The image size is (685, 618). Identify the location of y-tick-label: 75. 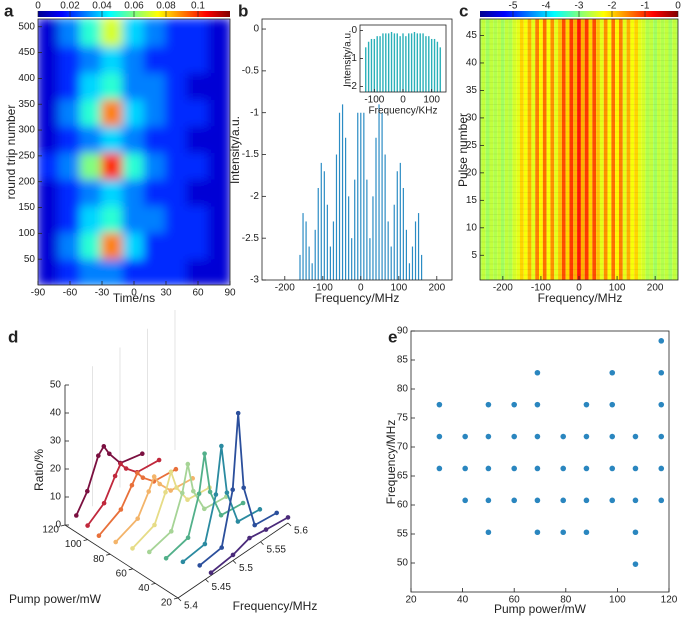
(403, 418).